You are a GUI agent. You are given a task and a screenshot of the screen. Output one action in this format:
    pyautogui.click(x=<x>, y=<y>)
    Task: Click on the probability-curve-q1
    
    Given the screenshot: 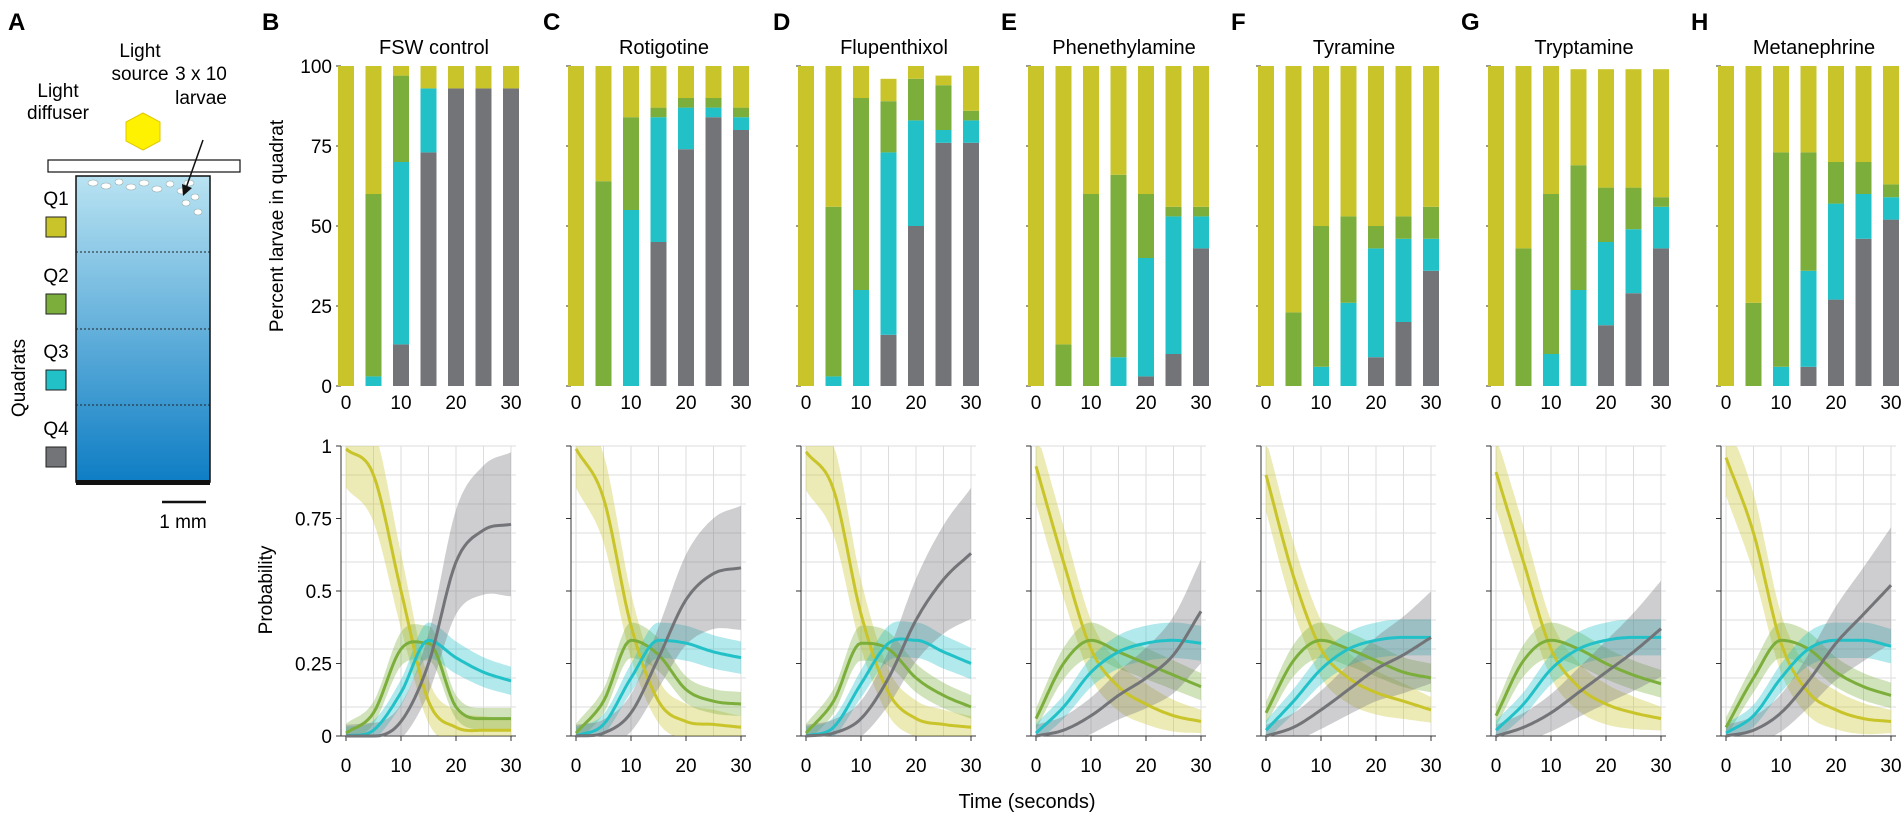 What is the action you would take?
    pyautogui.click(x=428, y=590)
    